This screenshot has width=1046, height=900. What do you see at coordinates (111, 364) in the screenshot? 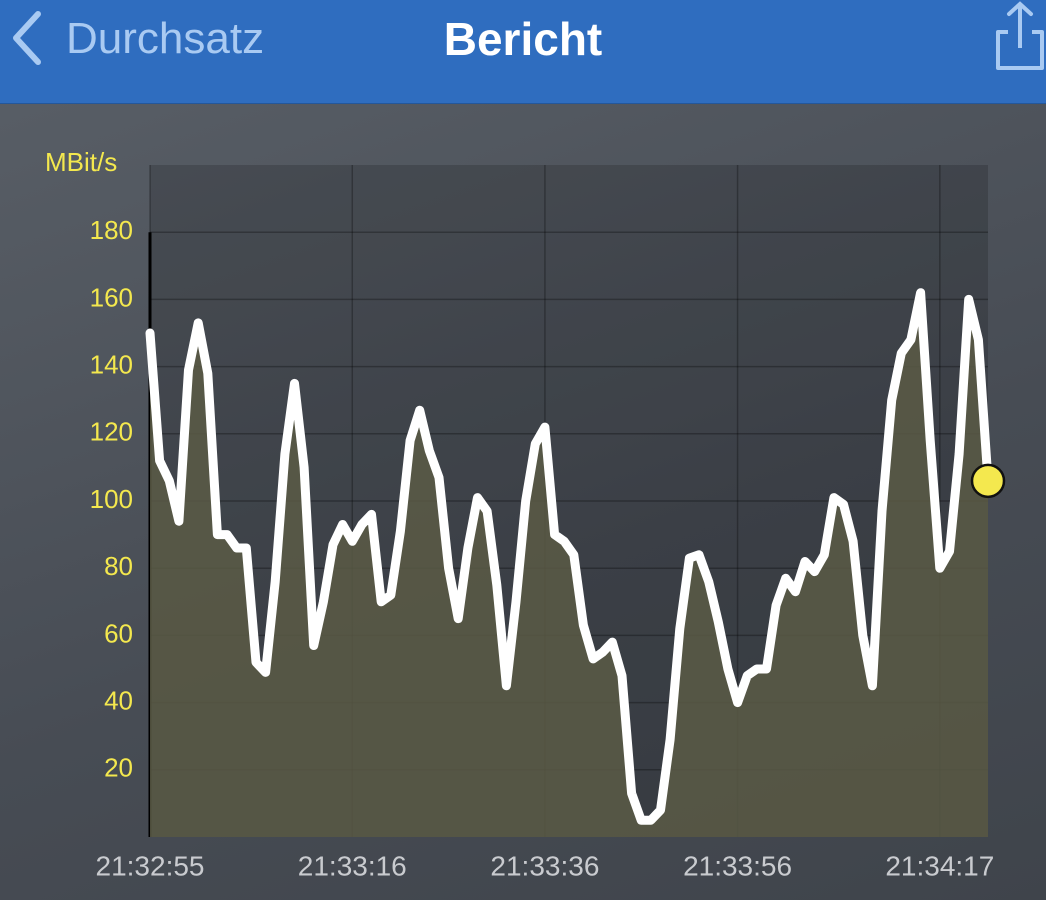
I see `y-tick-label: 140` at bounding box center [111, 364].